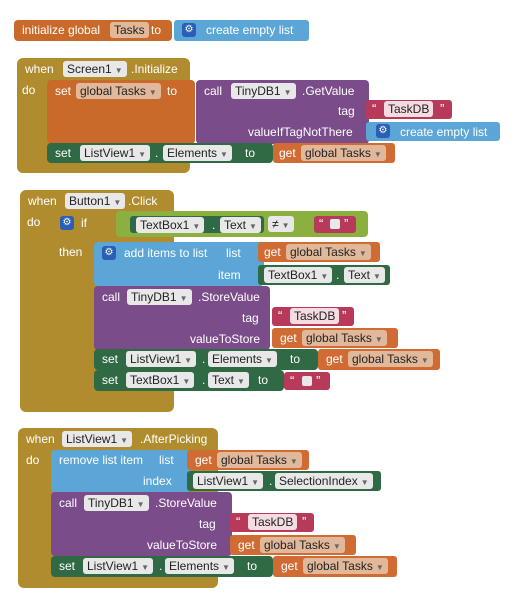  I want to click on component-dropdown: ListView1 ▼, so click(97, 439).